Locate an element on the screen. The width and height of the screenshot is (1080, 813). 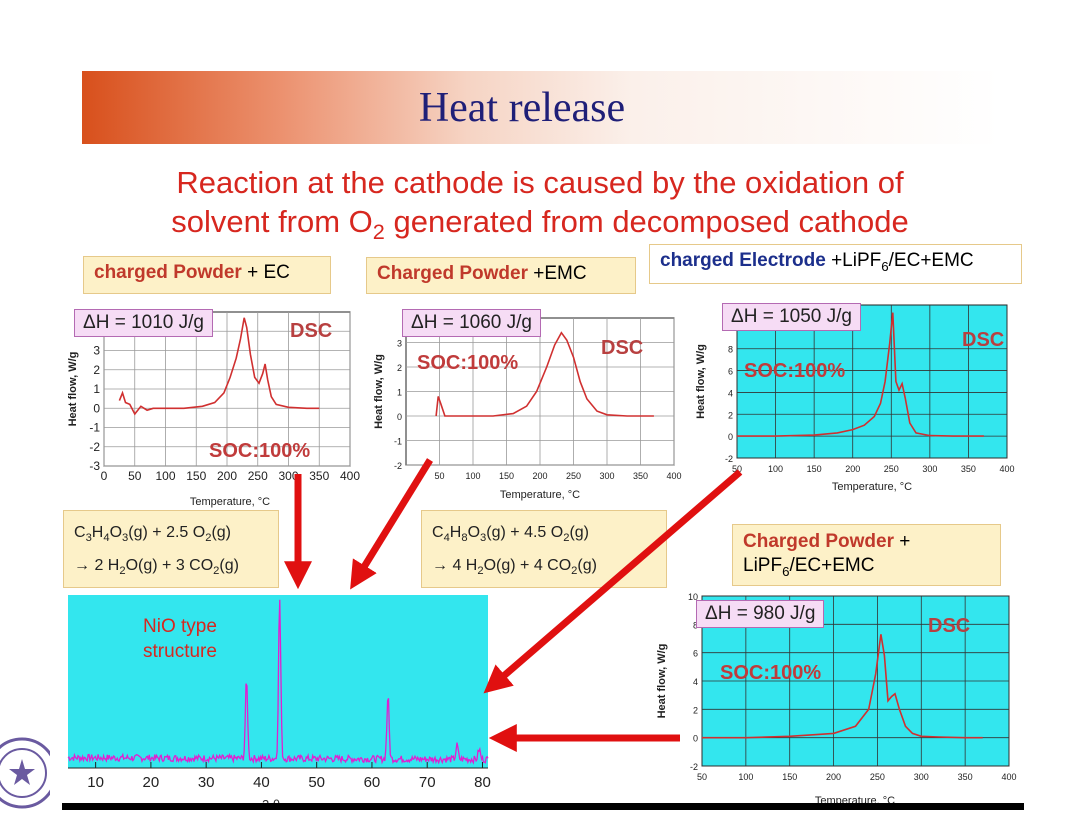
dsc2-soc: SOC:100% is located at coordinates (468, 363).